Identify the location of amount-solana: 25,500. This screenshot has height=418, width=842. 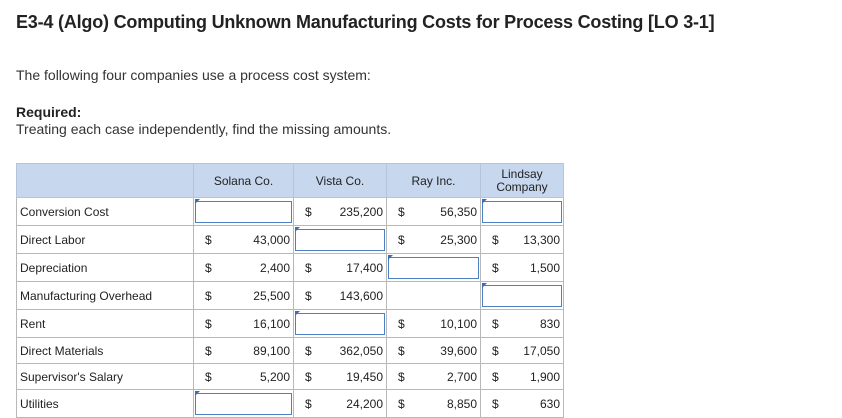
(261, 295).